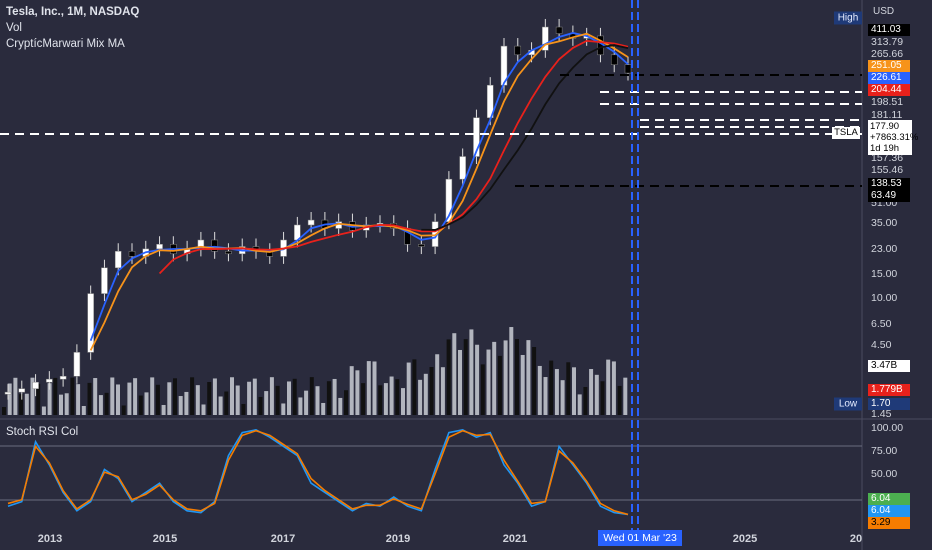  What do you see at coordinates (315, 371) in the screenshot?
I see `volume-bars` at bounding box center [315, 371].